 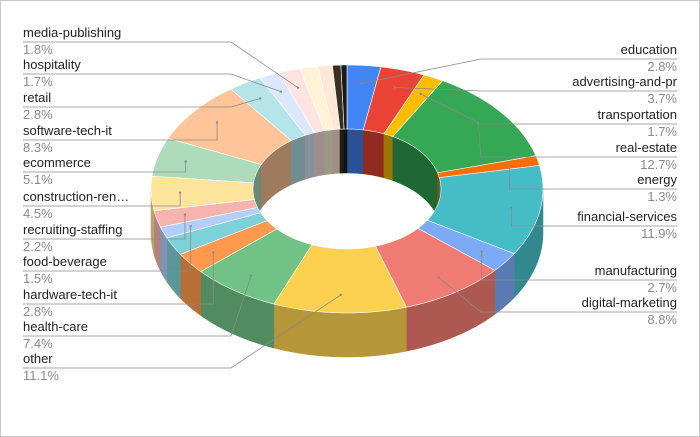 I want to click on slice-label-hospitality: hospitality, so click(x=52, y=64).